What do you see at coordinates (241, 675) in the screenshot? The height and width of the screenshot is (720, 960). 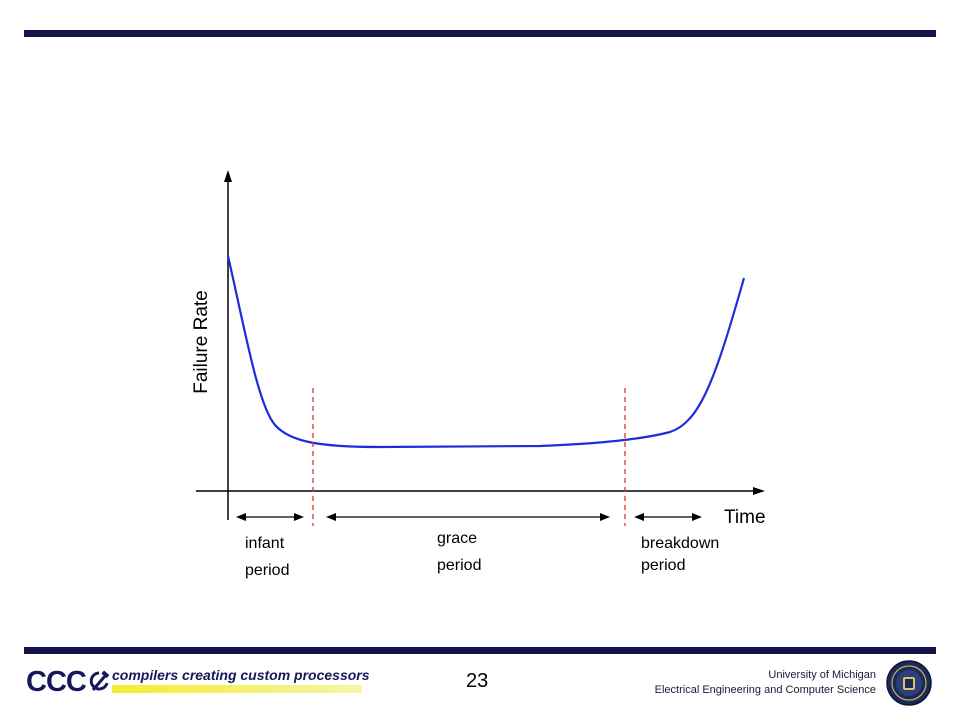 I see `tagline: compilers creating custom processors` at bounding box center [241, 675].